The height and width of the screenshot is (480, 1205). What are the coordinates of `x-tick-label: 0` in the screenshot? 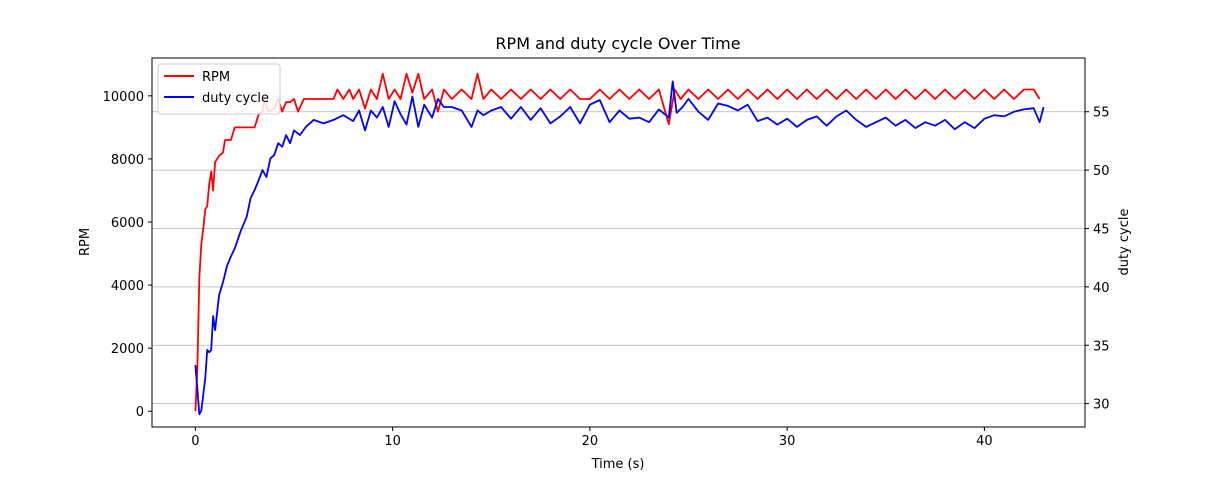 It's located at (195, 441).